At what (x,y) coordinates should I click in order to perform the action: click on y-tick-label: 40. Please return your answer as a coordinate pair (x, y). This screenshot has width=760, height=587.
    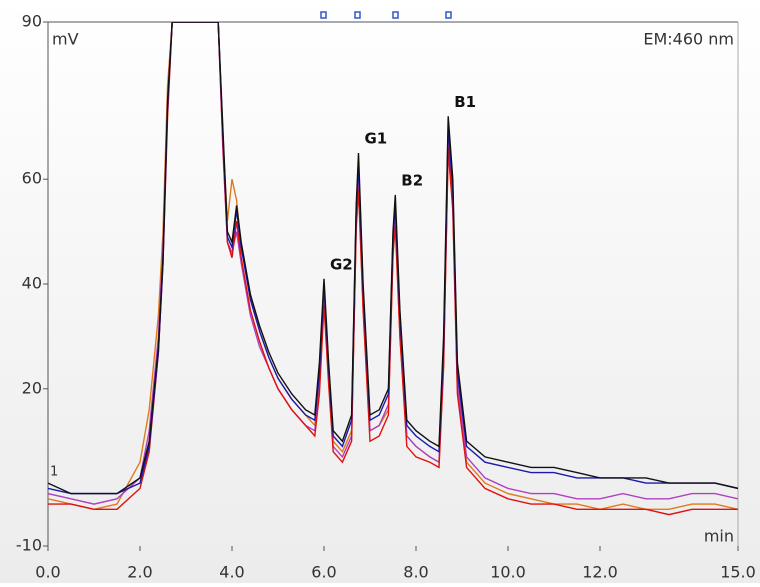
    Looking at the image, I should click on (32, 283).